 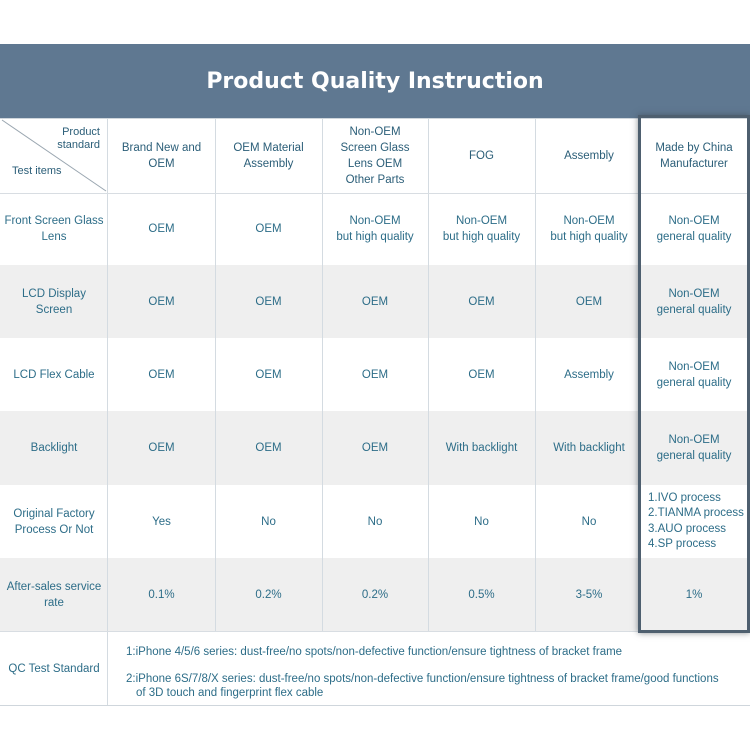 I want to click on row-label: After-sales service rate, so click(x=54, y=595).